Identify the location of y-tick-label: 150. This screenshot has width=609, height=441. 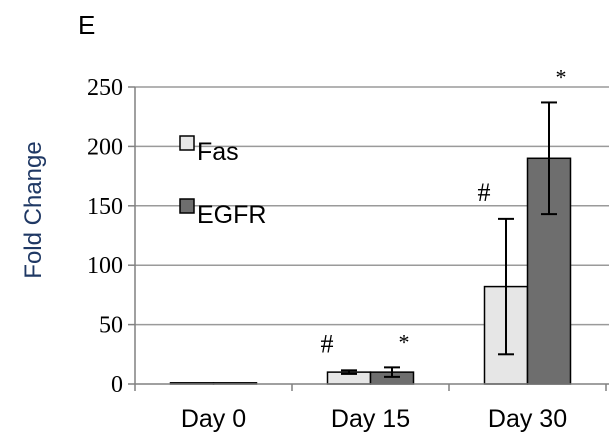
(105, 207).